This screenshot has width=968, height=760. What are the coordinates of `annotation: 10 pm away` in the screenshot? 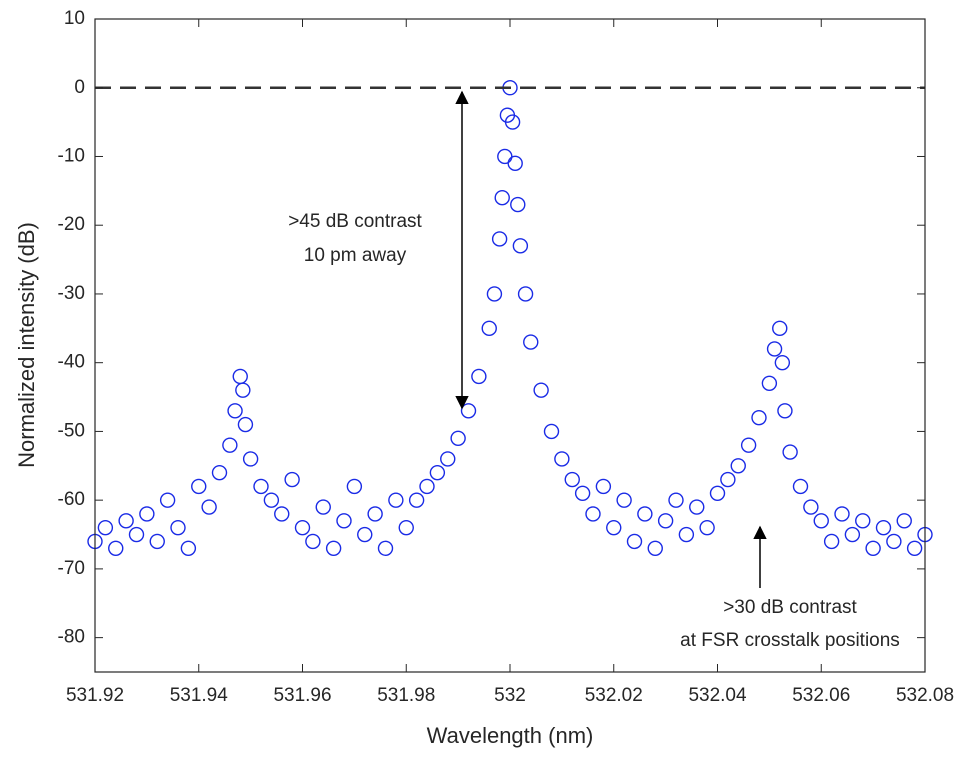 It's located at (355, 255).